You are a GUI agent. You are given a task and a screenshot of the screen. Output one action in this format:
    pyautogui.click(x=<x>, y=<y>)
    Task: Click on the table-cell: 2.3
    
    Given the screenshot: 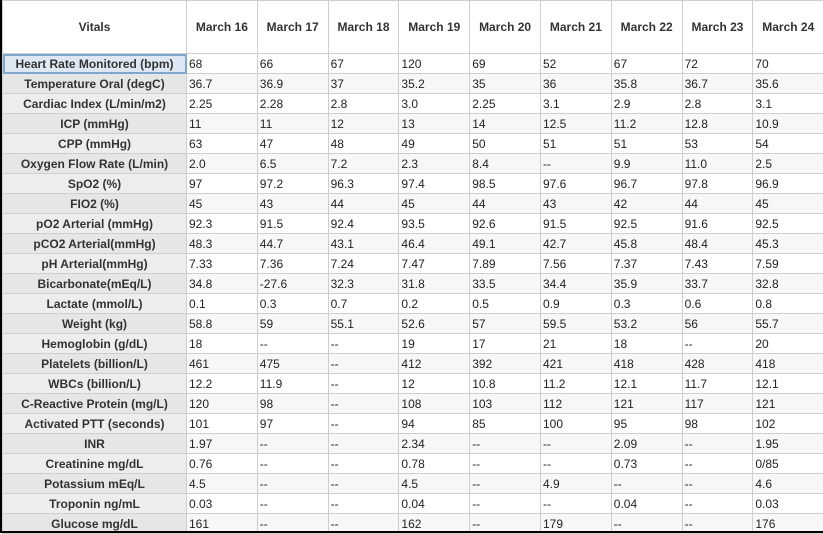 What is the action you would take?
    pyautogui.click(x=434, y=164)
    